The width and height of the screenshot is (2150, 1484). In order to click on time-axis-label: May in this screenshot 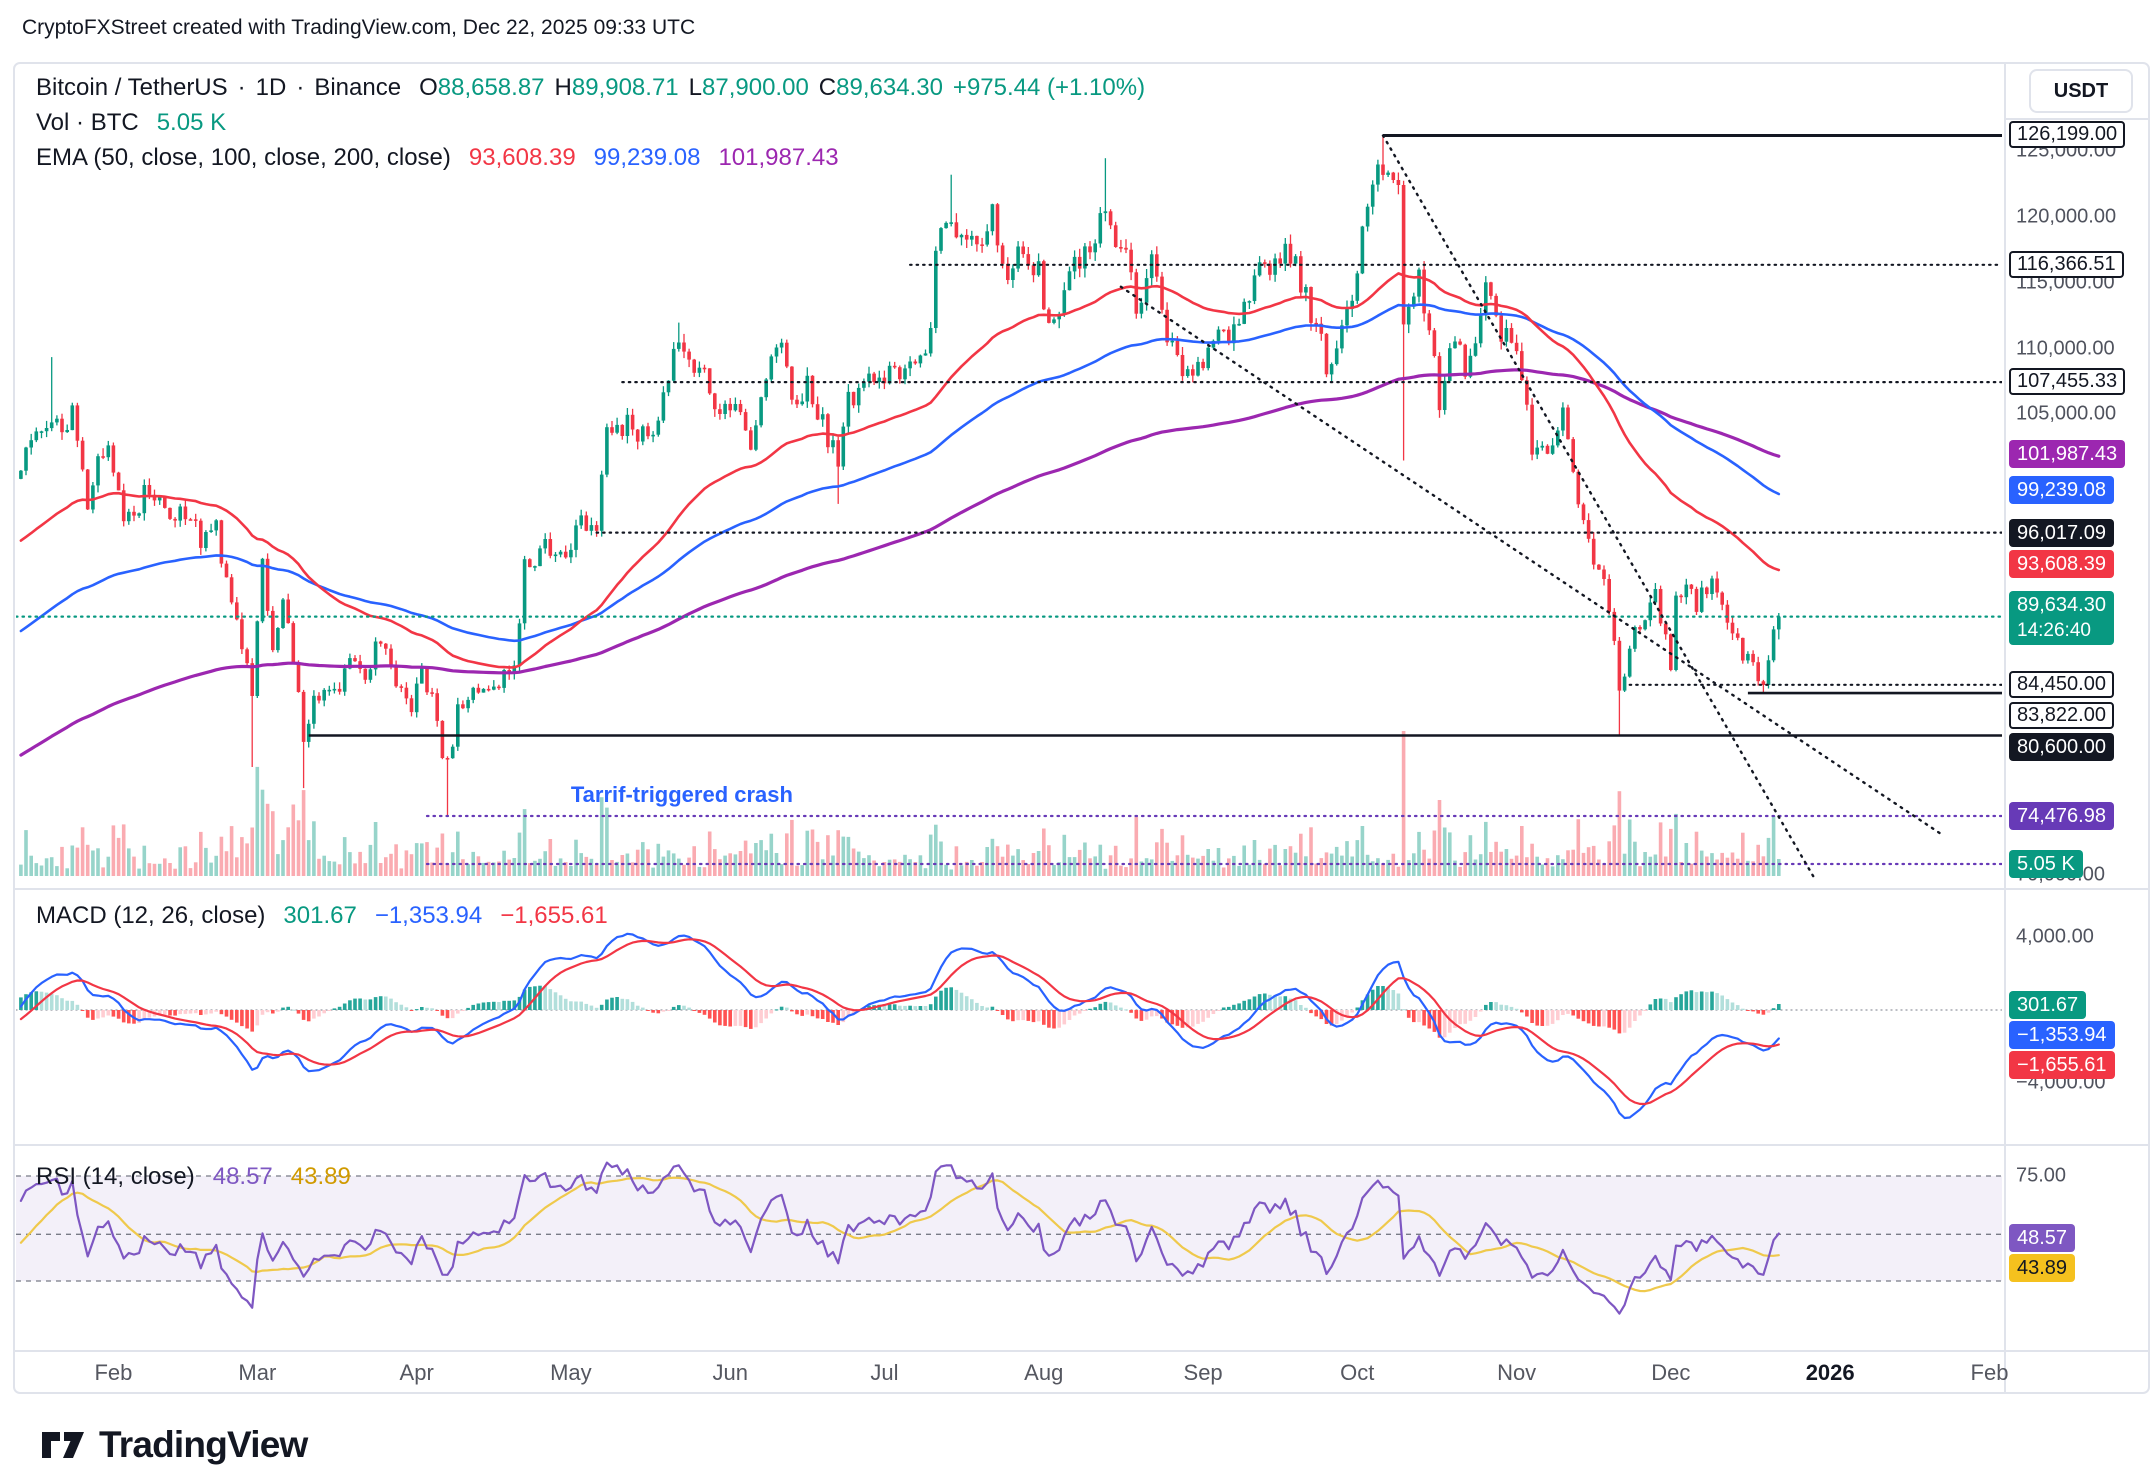, I will do `click(571, 1372)`.